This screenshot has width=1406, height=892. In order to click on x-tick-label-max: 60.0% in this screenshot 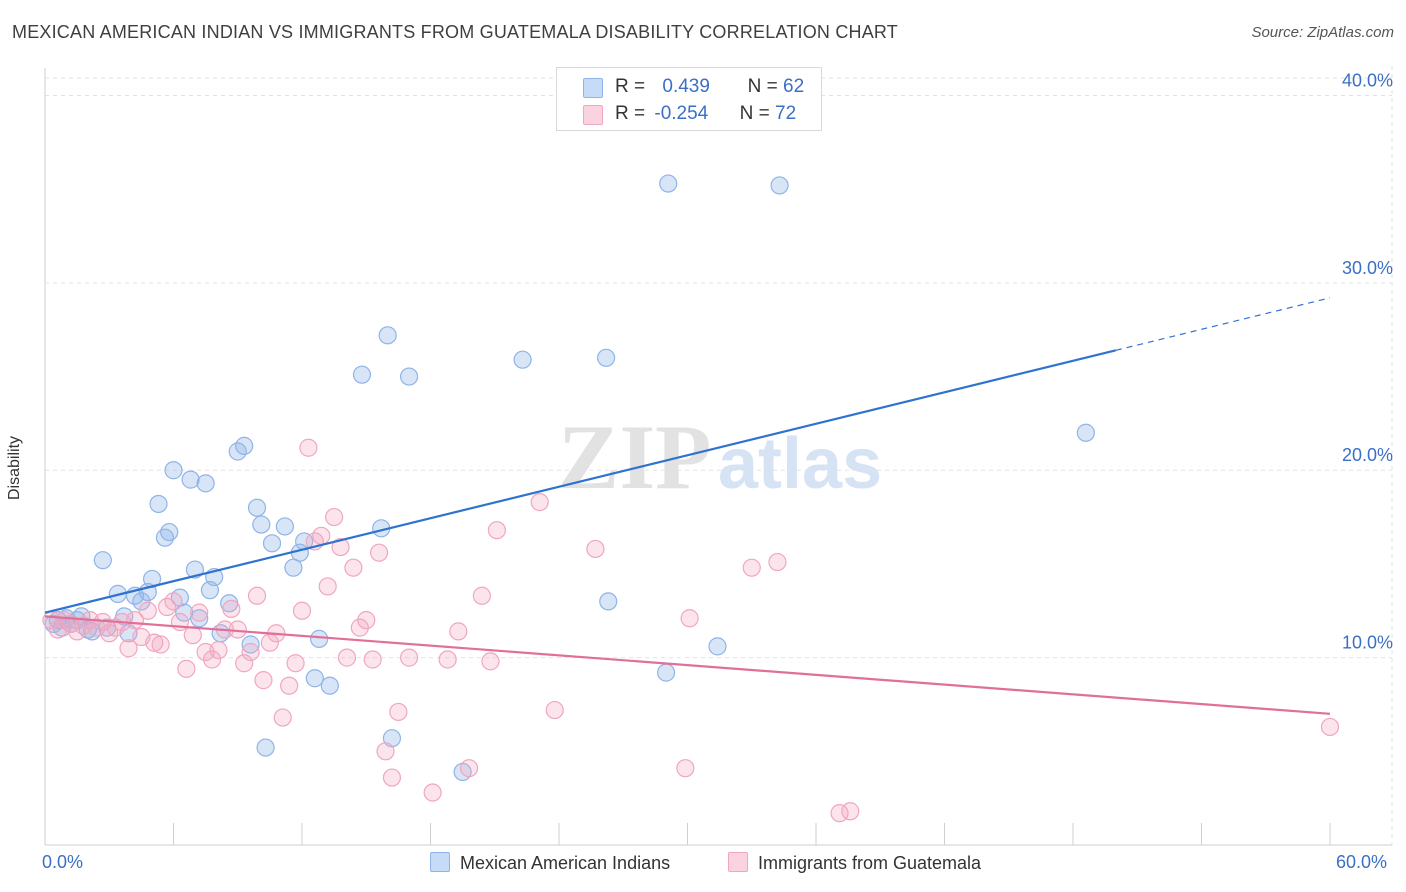, I will do `click(1362, 862)`.